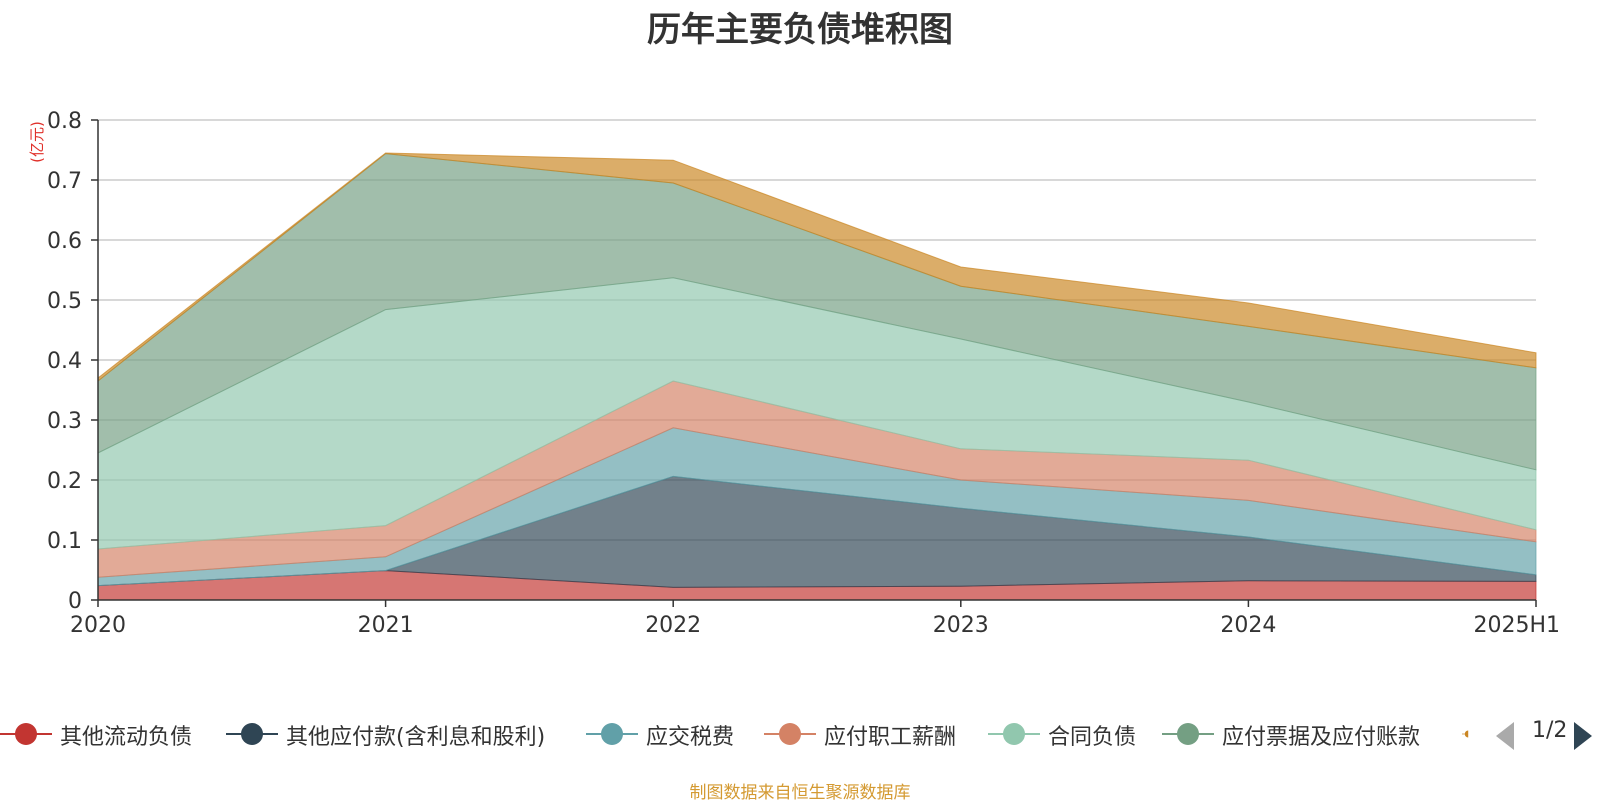 This screenshot has width=1600, height=803. Describe the element at coordinates (1584, 736) in the screenshot. I see `legend-next-page-button` at that location.